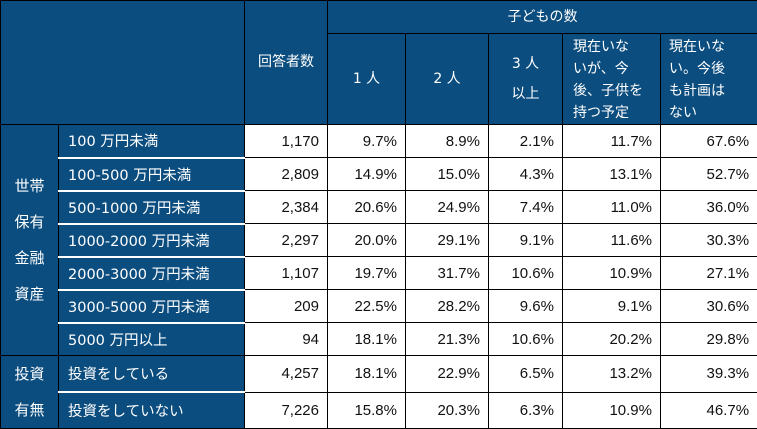  What do you see at coordinates (367, 410) in the screenshot?
I see `percent-cell: 15.8%` at bounding box center [367, 410].